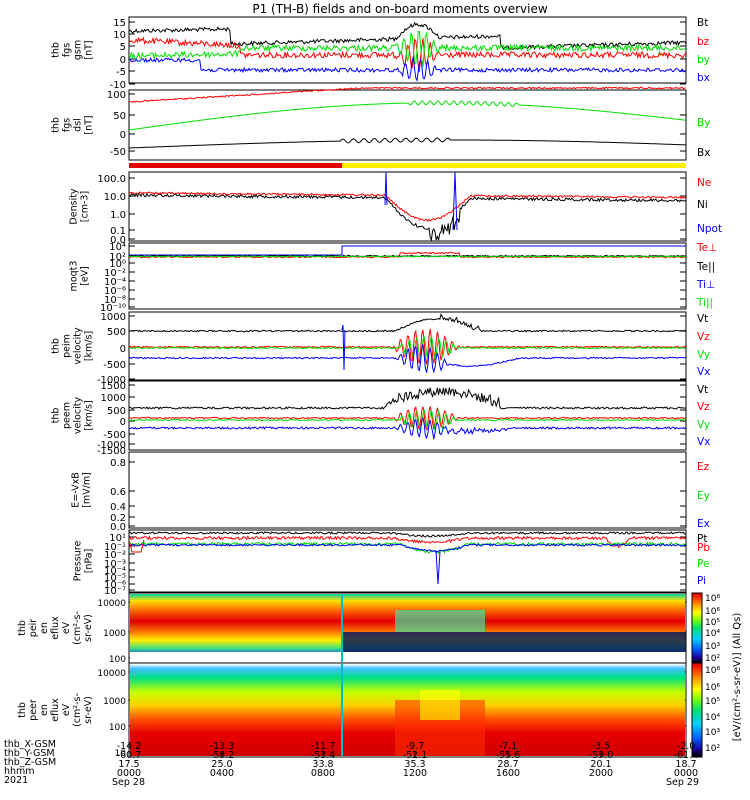  Describe the element at coordinates (438, 567) in the screenshot. I see `pi-spike` at that location.